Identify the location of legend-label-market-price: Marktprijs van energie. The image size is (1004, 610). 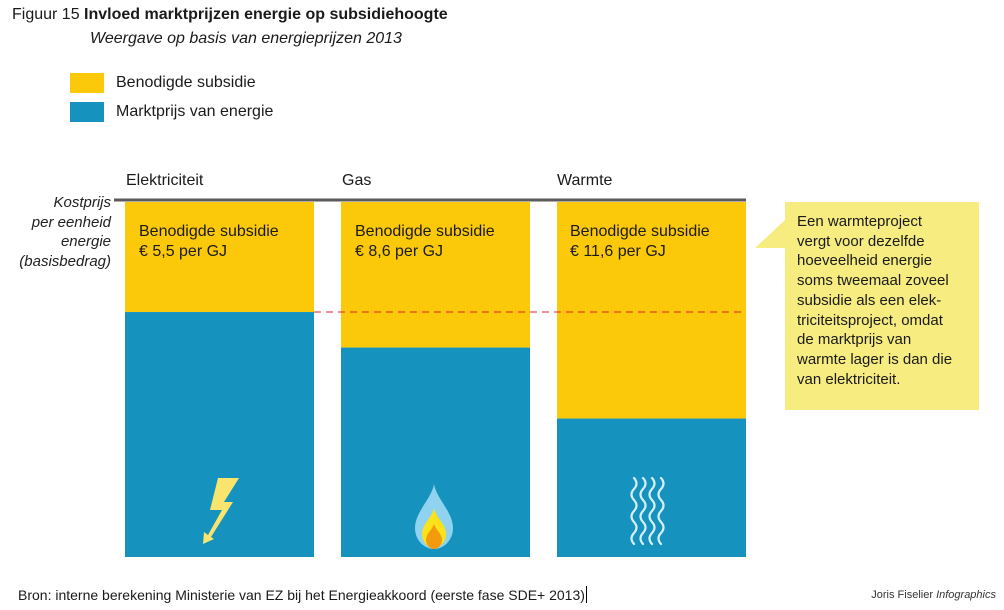
(195, 111).